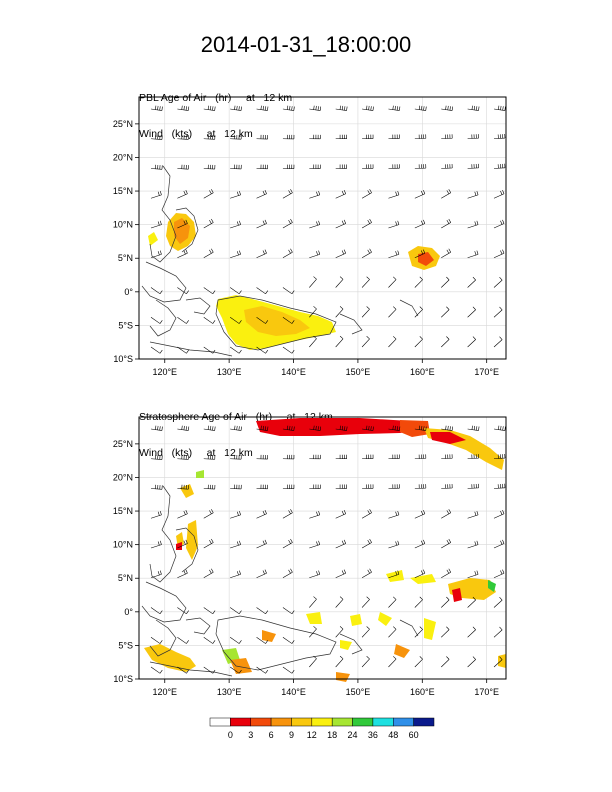  I want to click on lat-tick-label: 10°N, so click(123, 225).